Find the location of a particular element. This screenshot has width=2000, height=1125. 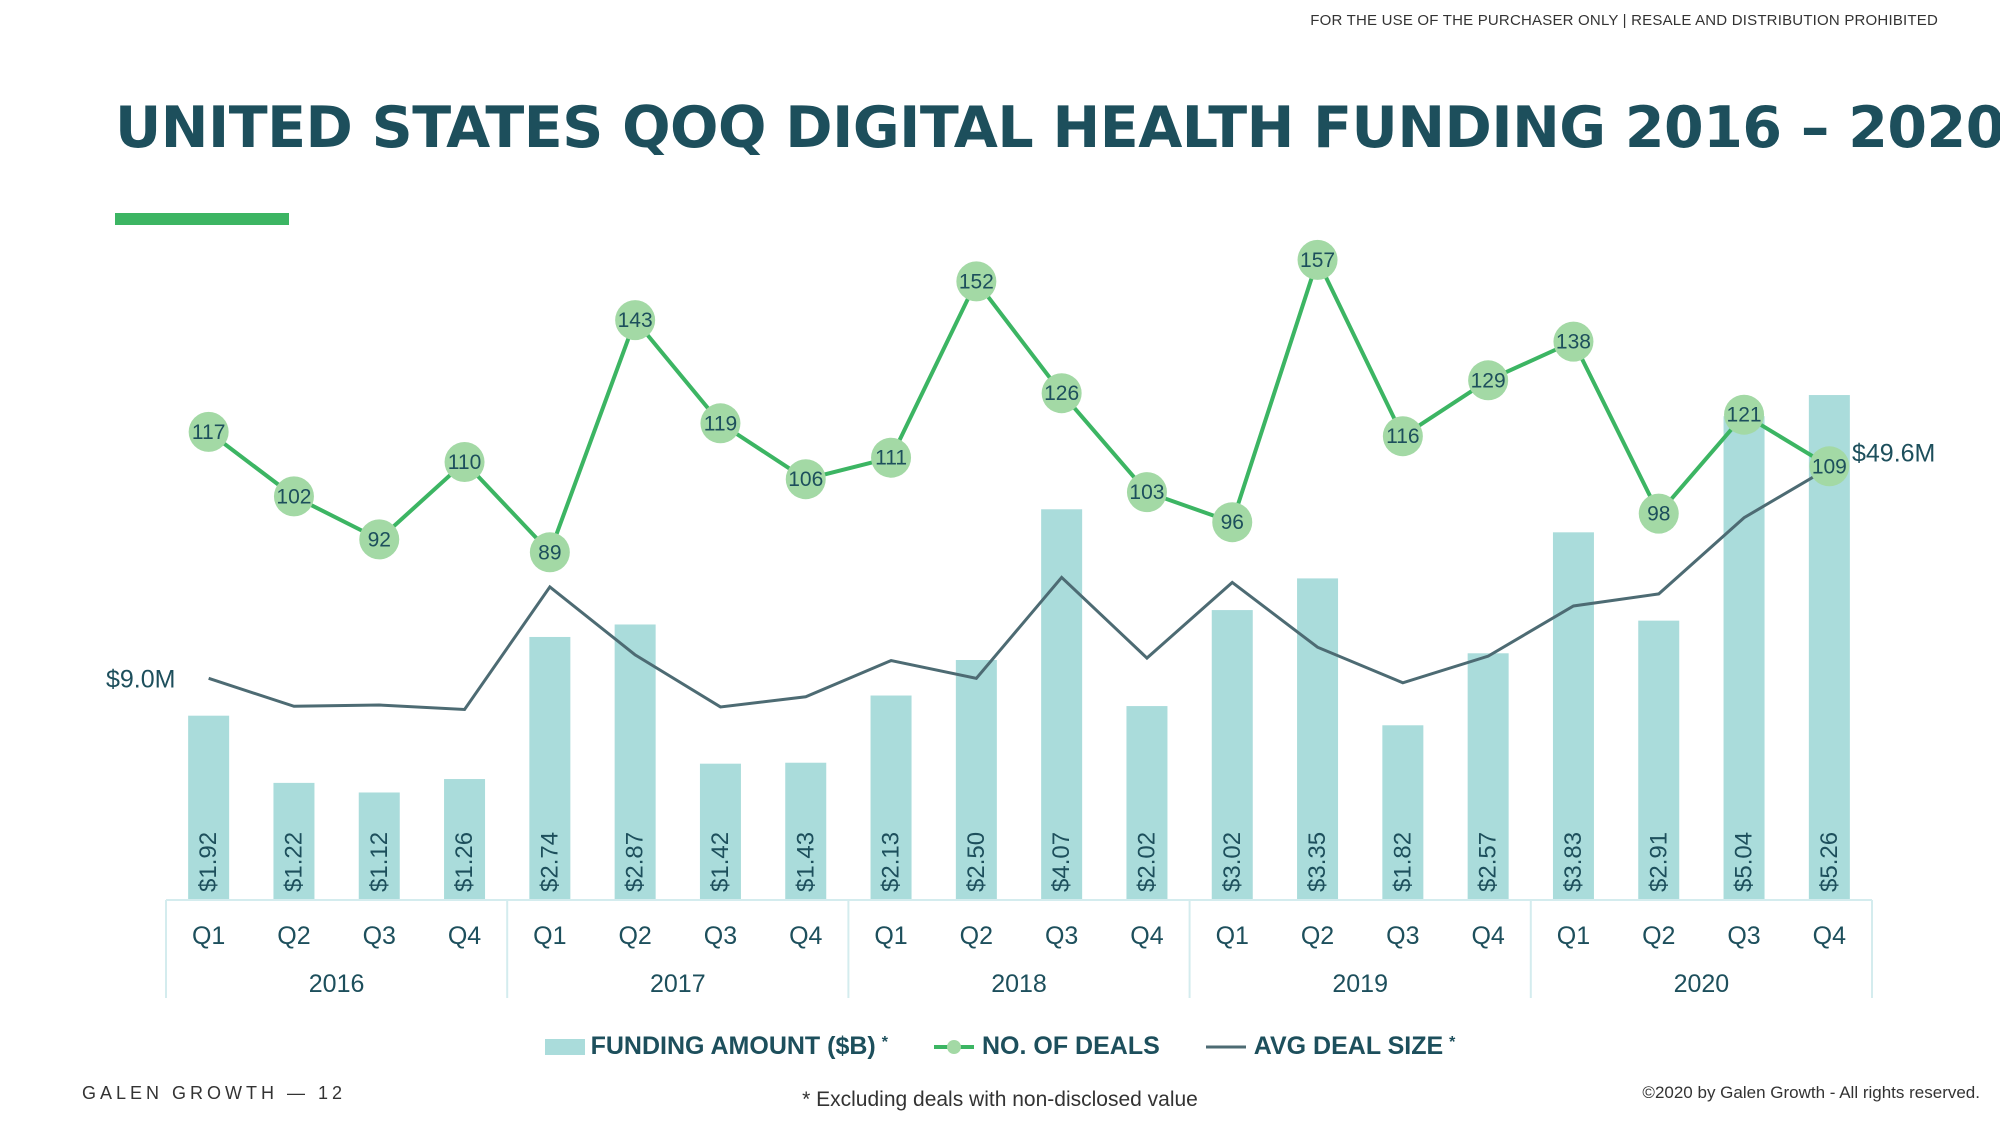

deals-value-label: 110 is located at coordinates (464, 462).